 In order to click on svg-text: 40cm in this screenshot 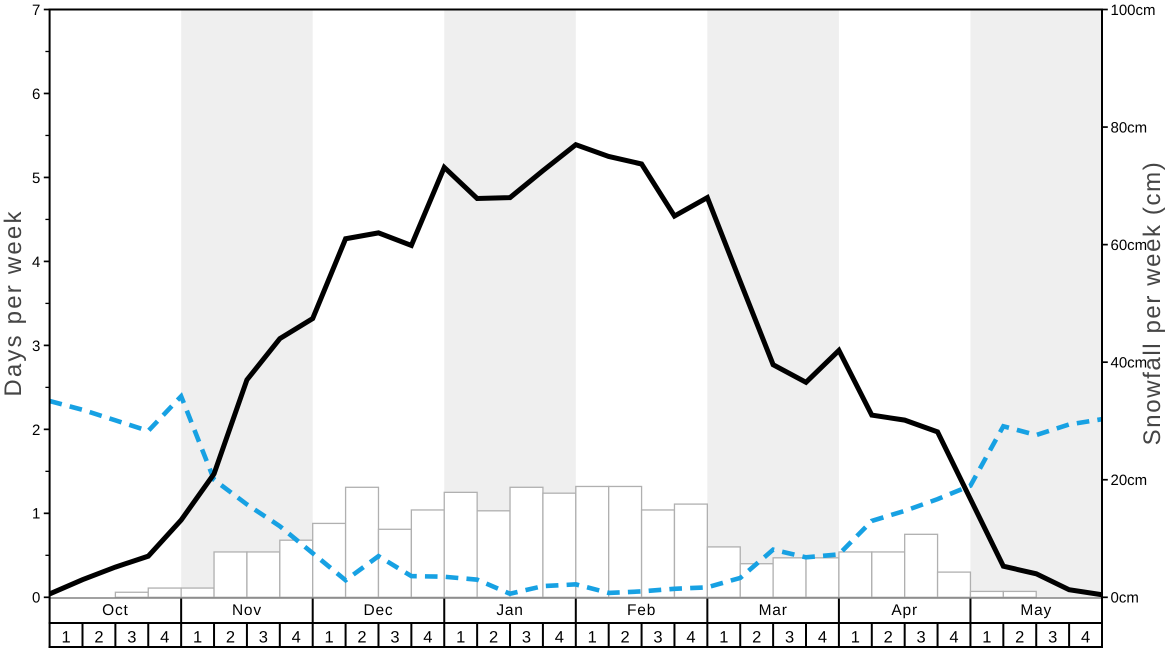, I will do `click(1129, 363)`.